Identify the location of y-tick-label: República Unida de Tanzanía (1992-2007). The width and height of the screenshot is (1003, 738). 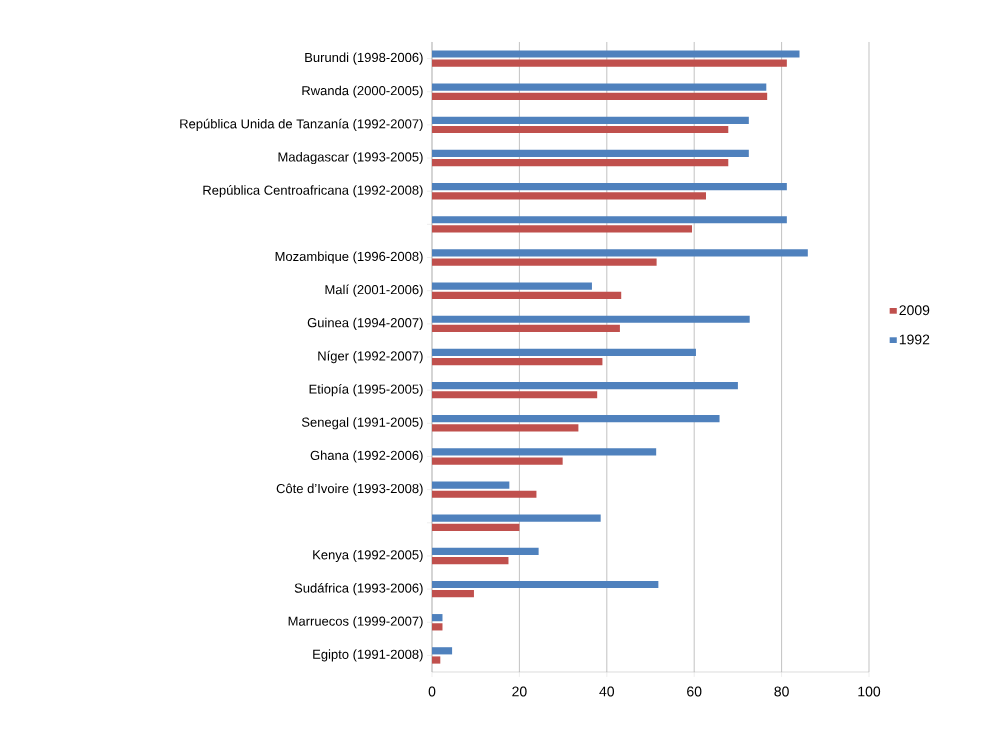
(301, 125).